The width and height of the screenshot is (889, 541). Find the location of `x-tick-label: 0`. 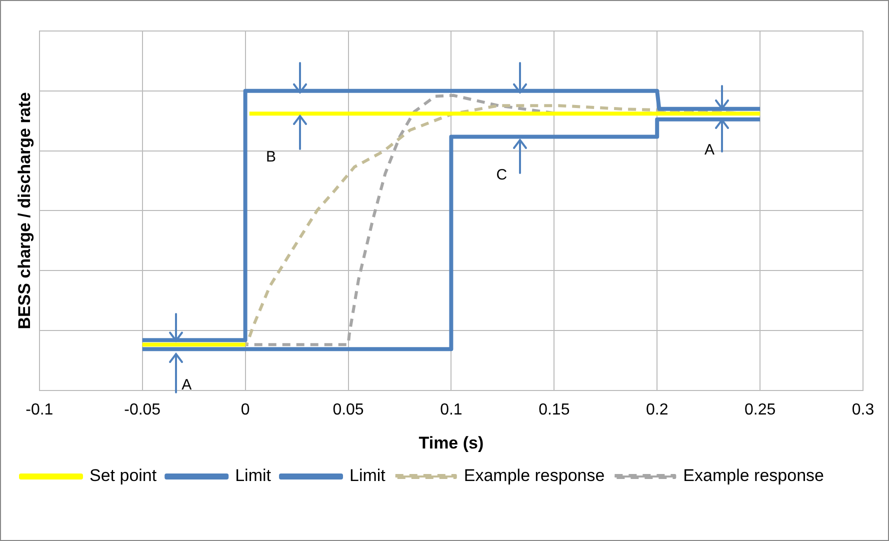

x-tick-label: 0 is located at coordinates (245, 409).